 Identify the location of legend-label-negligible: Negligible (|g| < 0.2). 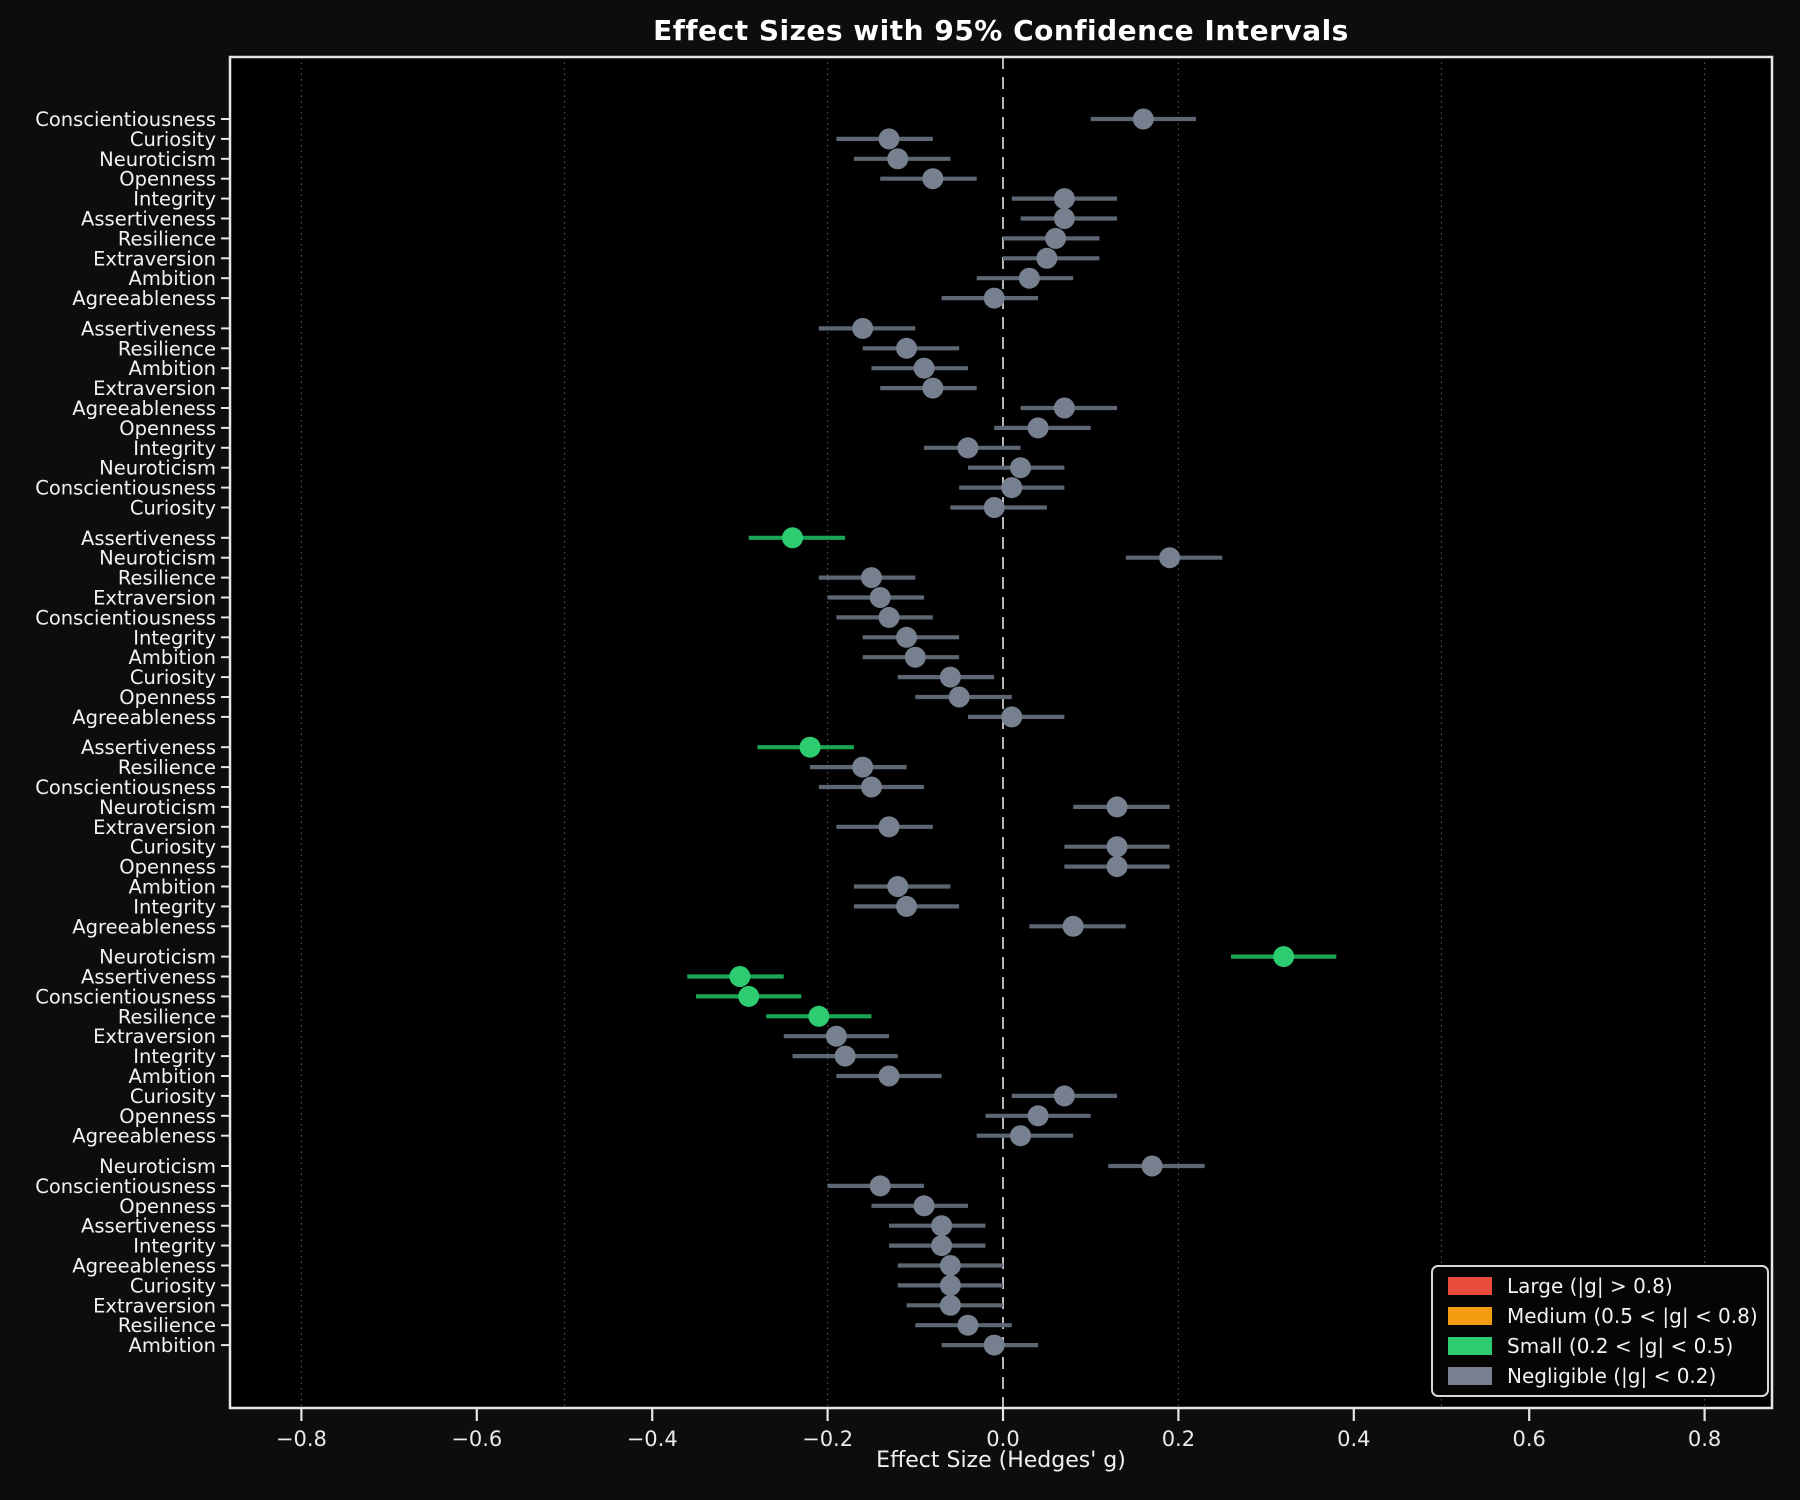
(1612, 1376).